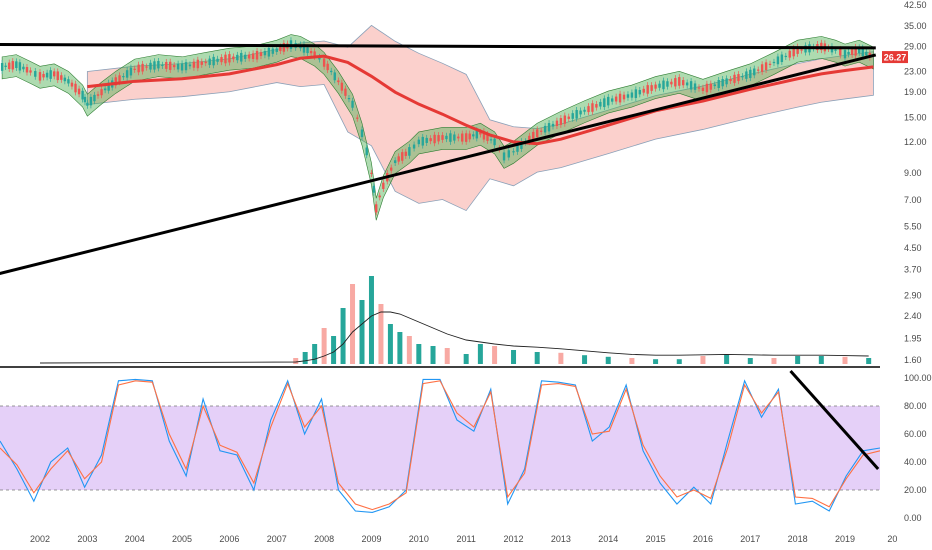 The height and width of the screenshot is (550, 932). I want to click on x-tick-label: 2011, so click(465, 539).